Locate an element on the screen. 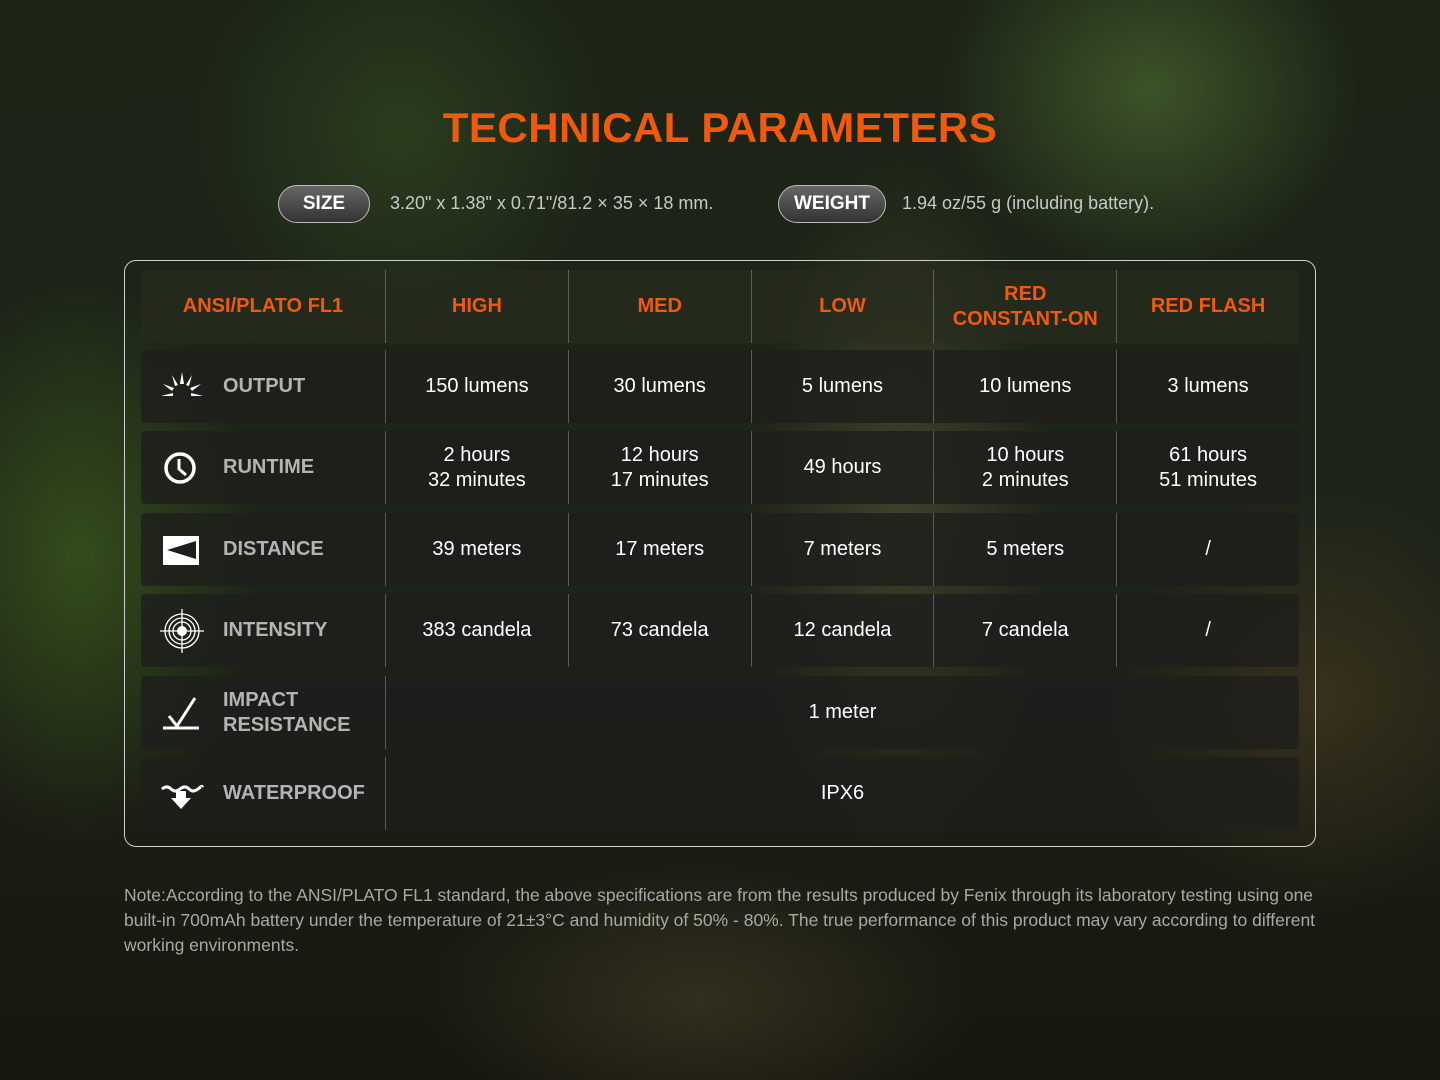 The height and width of the screenshot is (1080, 1440). size-badge: SIZE is located at coordinates (324, 204).